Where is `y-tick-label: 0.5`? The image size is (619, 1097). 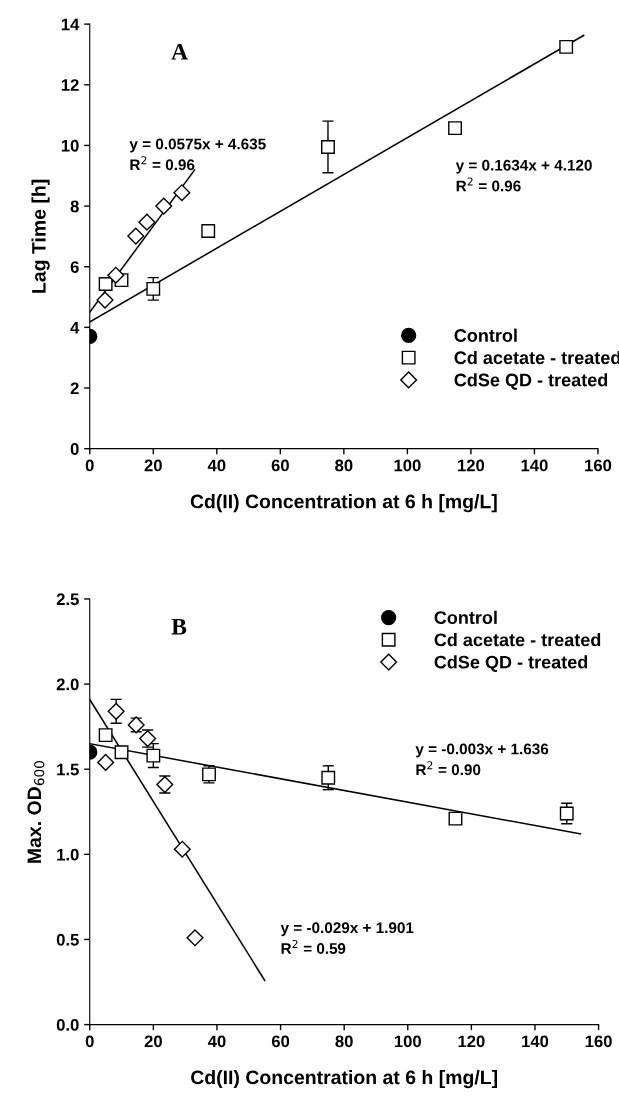
y-tick-label: 0.5 is located at coordinates (67, 939).